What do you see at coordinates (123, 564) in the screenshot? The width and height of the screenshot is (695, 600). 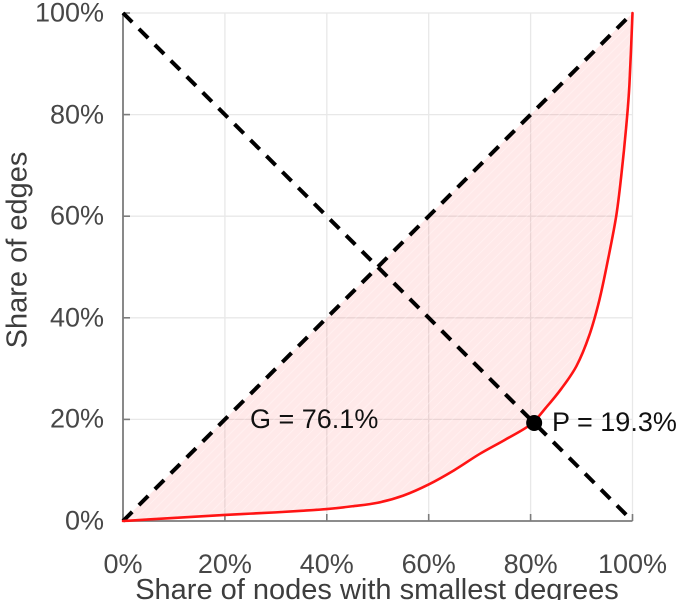 I see `x-tick-label: 0%` at bounding box center [123, 564].